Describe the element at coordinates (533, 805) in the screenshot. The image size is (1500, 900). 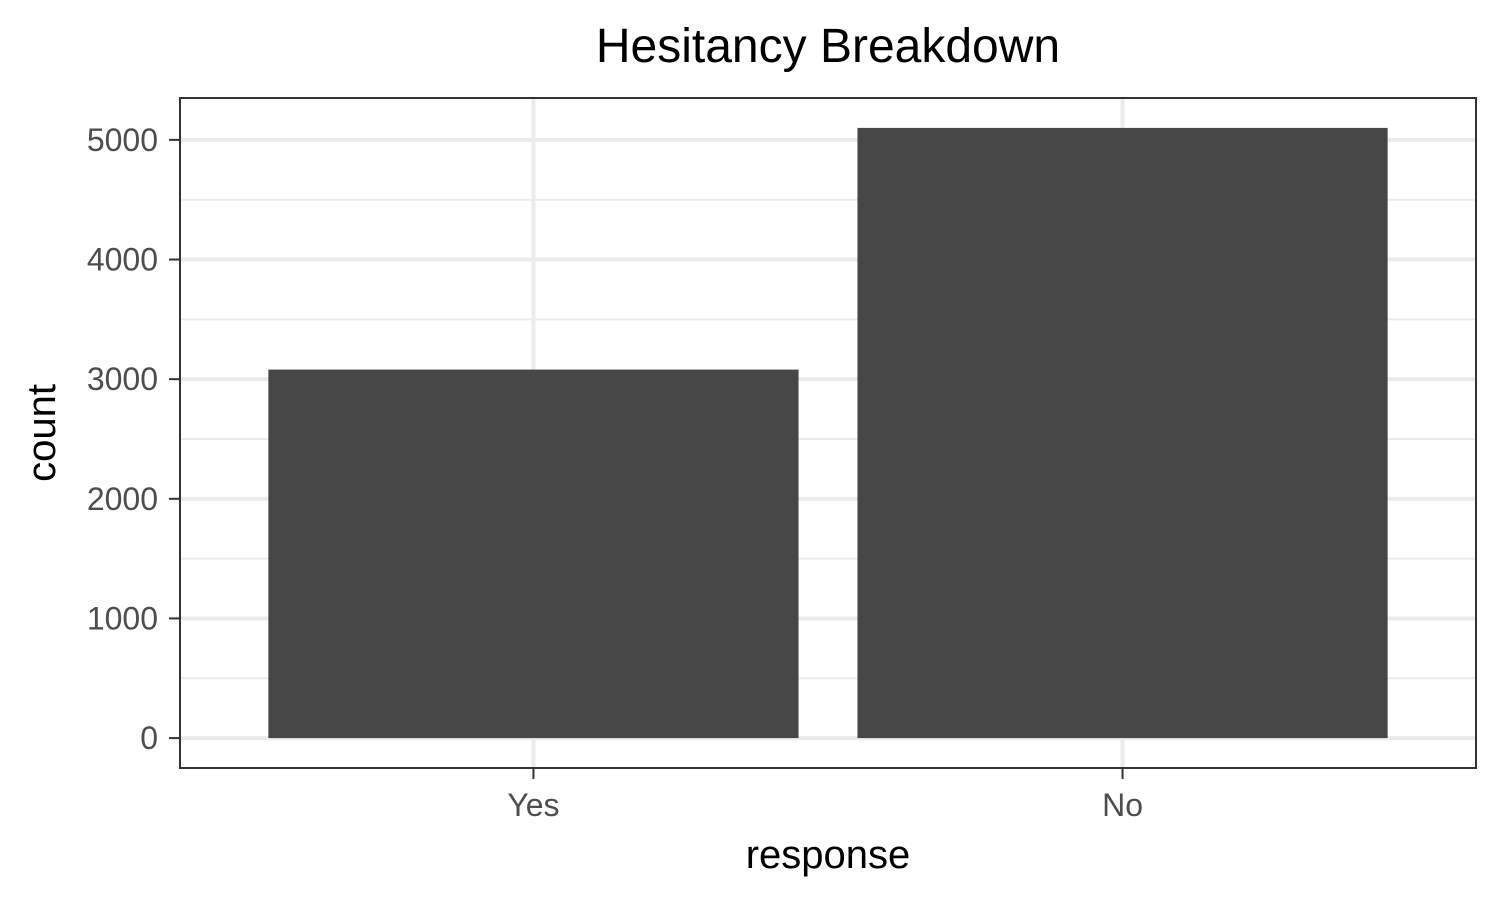
I see `x-tick-label: Yes` at that location.